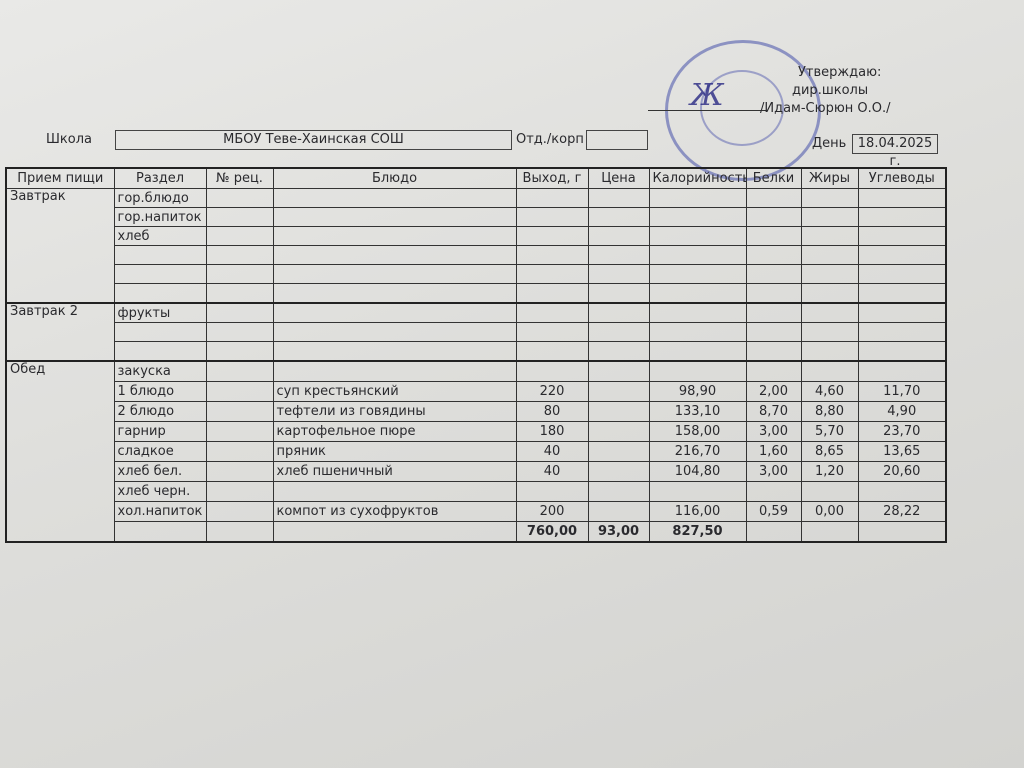 The height and width of the screenshot is (768, 1024). What do you see at coordinates (160, 471) in the screenshot?
I see `section-cell: хлеб бел.` at bounding box center [160, 471].